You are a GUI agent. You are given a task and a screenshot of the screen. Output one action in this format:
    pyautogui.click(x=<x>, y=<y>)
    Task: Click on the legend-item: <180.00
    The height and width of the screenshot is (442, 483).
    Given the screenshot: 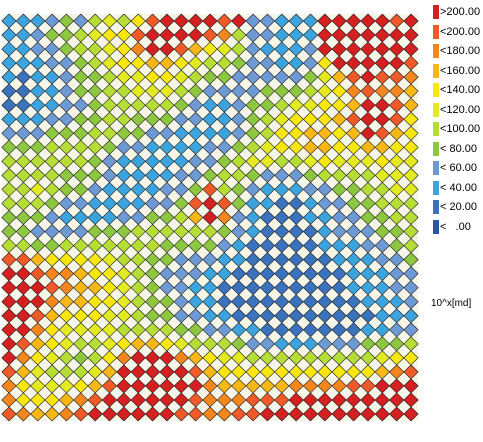 What is the action you would take?
    pyautogui.click(x=455, y=51)
    